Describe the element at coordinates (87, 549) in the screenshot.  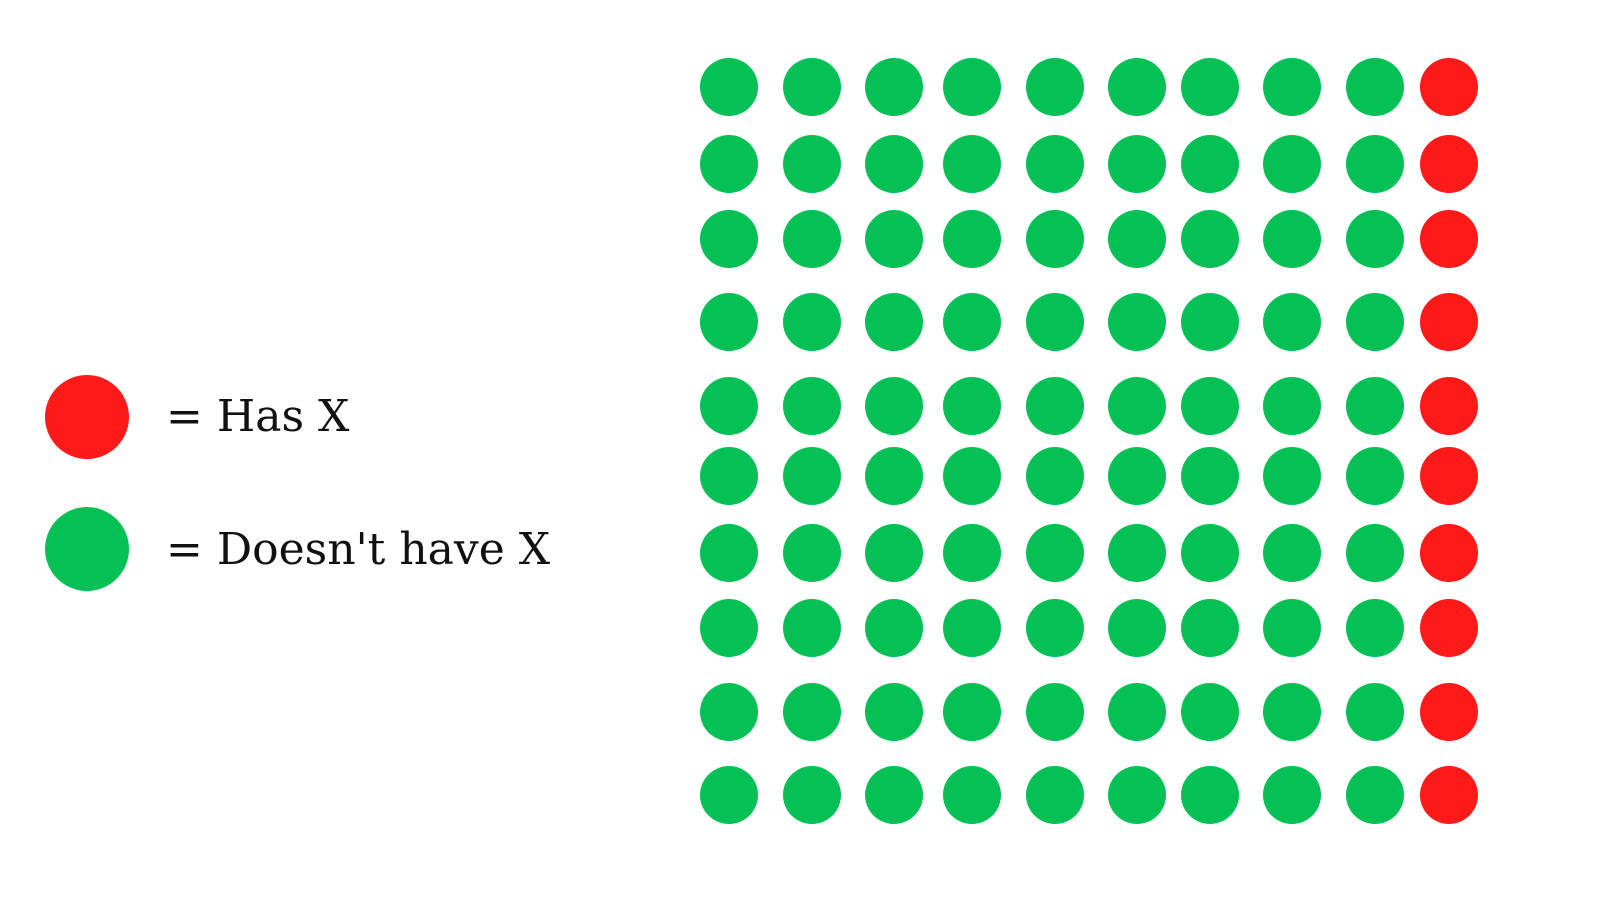
I see `legend-doesnt-have-x-swatch` at that location.